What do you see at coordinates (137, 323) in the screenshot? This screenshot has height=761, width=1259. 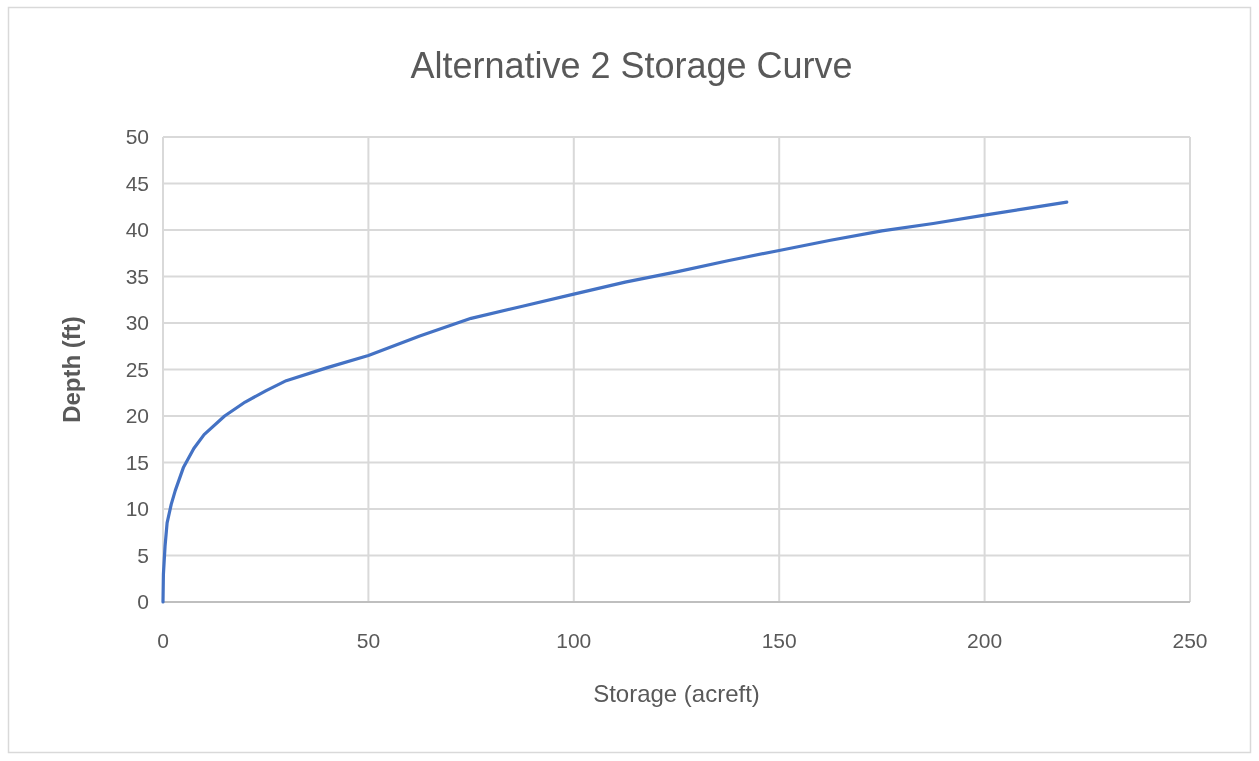 I see `y-tick-label: 30` at bounding box center [137, 323].